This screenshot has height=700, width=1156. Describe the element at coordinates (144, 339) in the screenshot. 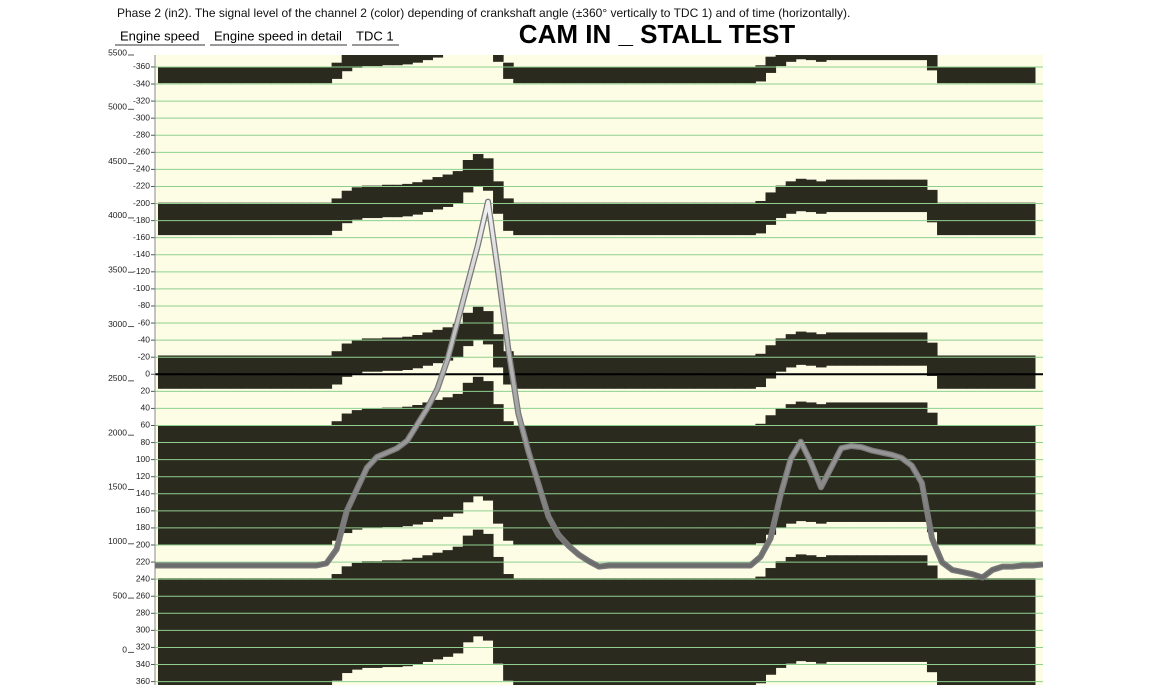

I see `y2-tick-label: -40` at that location.